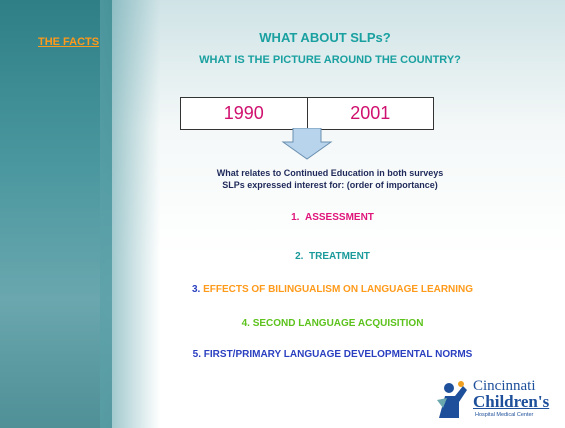 The image size is (565, 428). Describe the element at coordinates (339, 217) in the screenshot. I see `item-text: ASSESSMENT` at that location.